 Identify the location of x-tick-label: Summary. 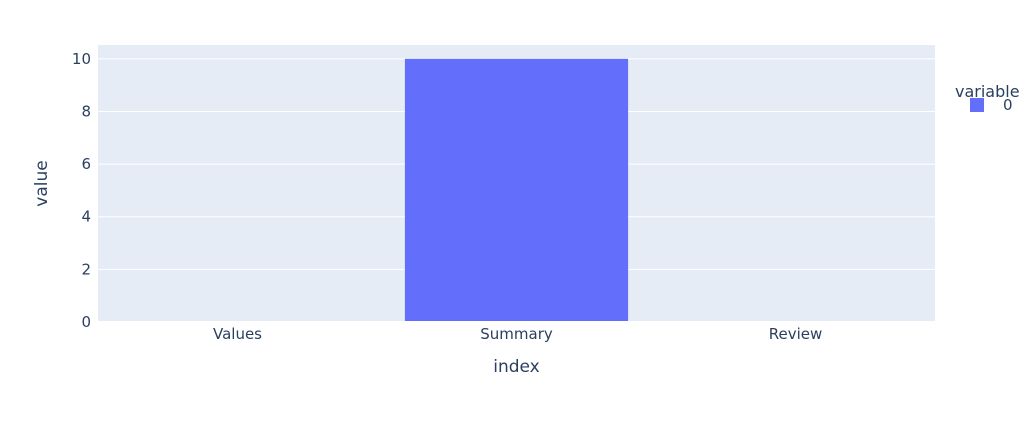
(516, 334).